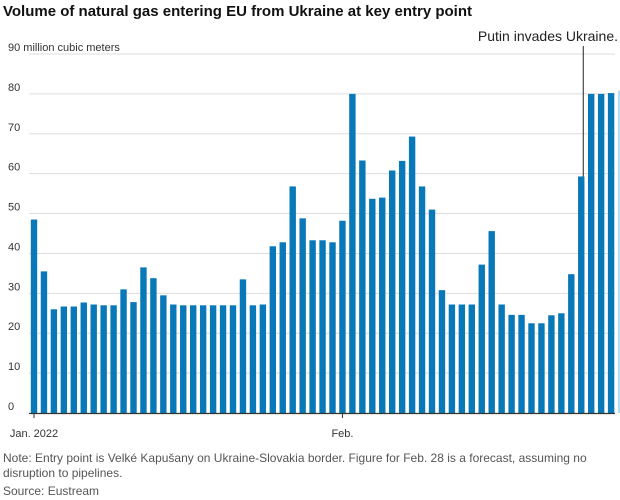 The height and width of the screenshot is (500, 620). Describe the element at coordinates (11, 407) in the screenshot. I see `y-tick-label: 0` at that location.